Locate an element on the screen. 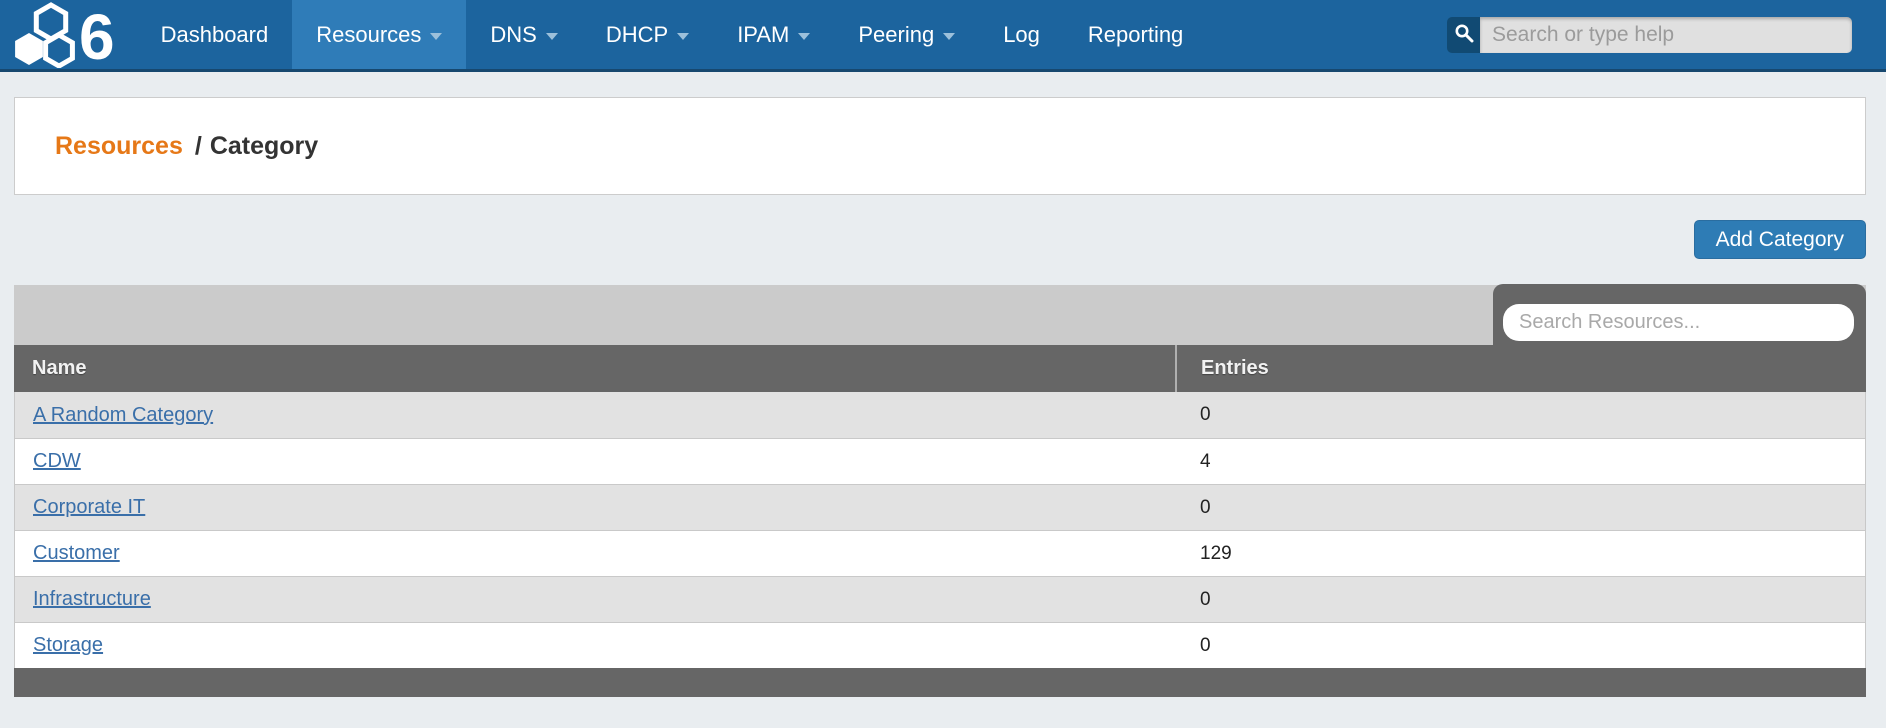 This screenshot has width=1886, height=728. search-icon is located at coordinates (1464, 34).